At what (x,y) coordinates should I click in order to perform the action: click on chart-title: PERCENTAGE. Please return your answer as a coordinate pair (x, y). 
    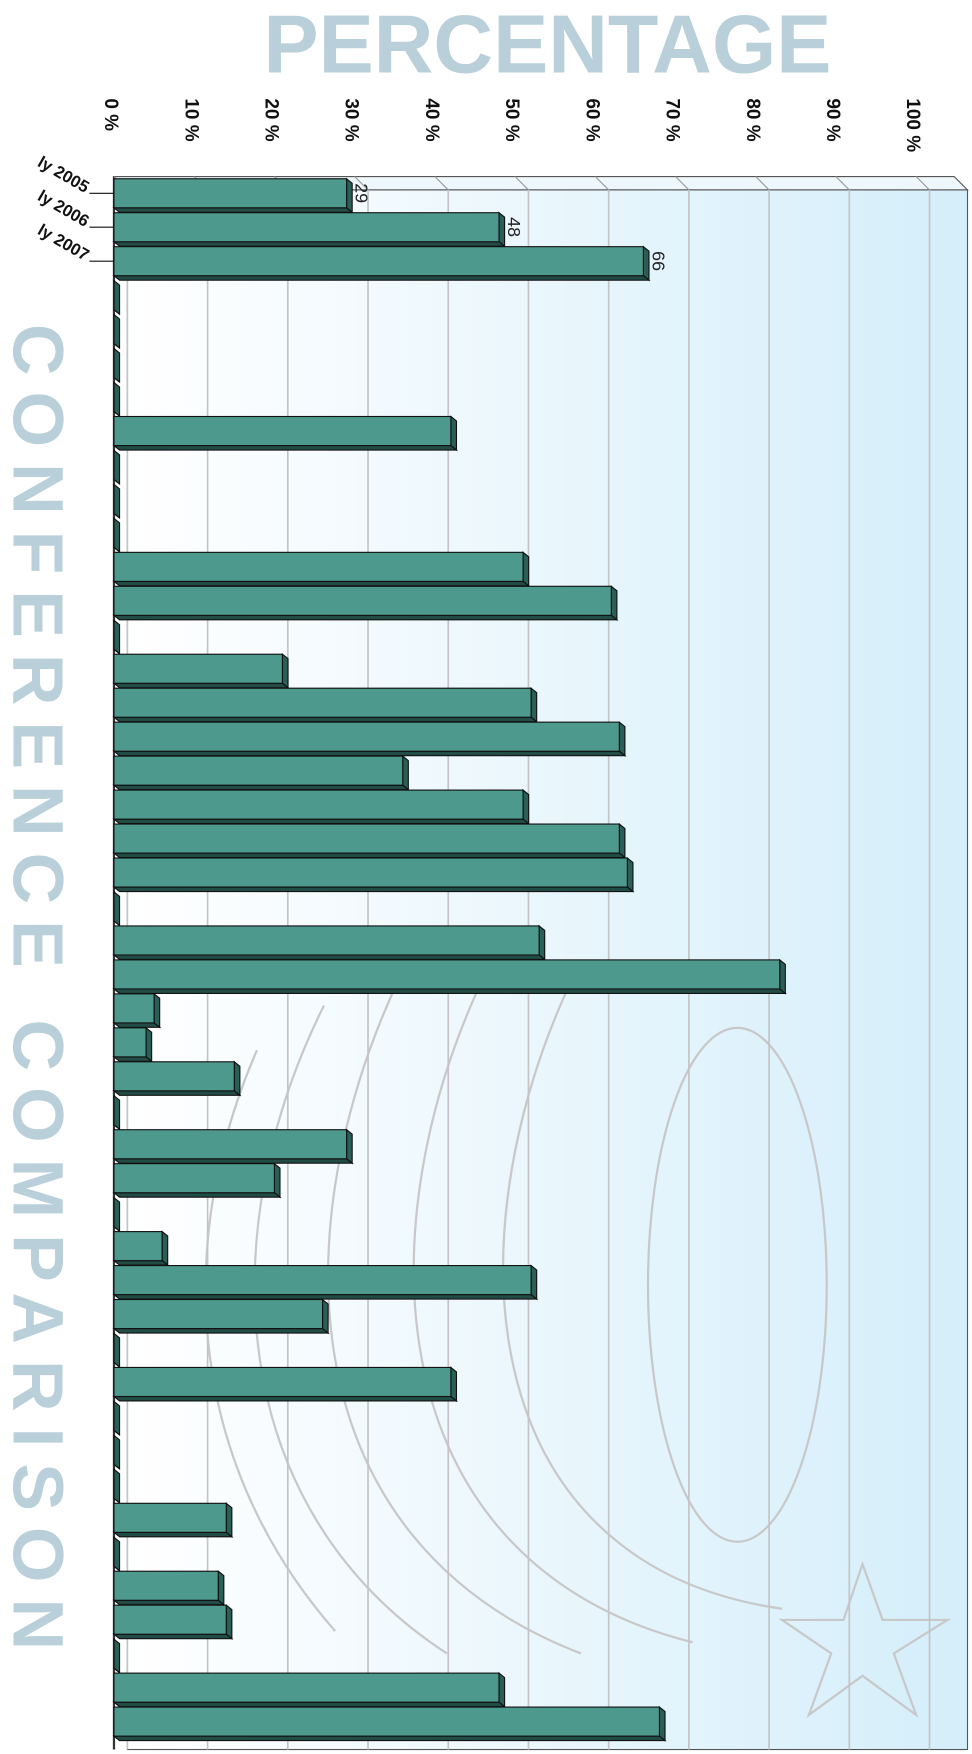
    Looking at the image, I should click on (547, 45).